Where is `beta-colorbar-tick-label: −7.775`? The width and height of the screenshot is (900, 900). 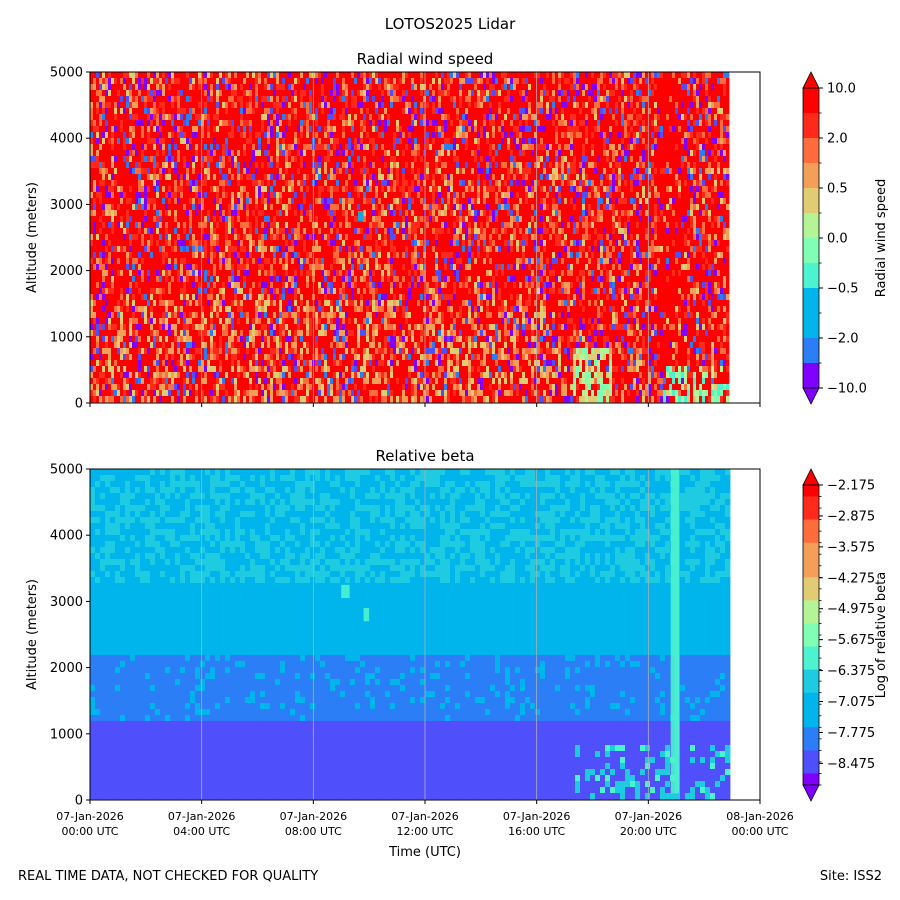 beta-colorbar-tick-label: −7.775 is located at coordinates (851, 733).